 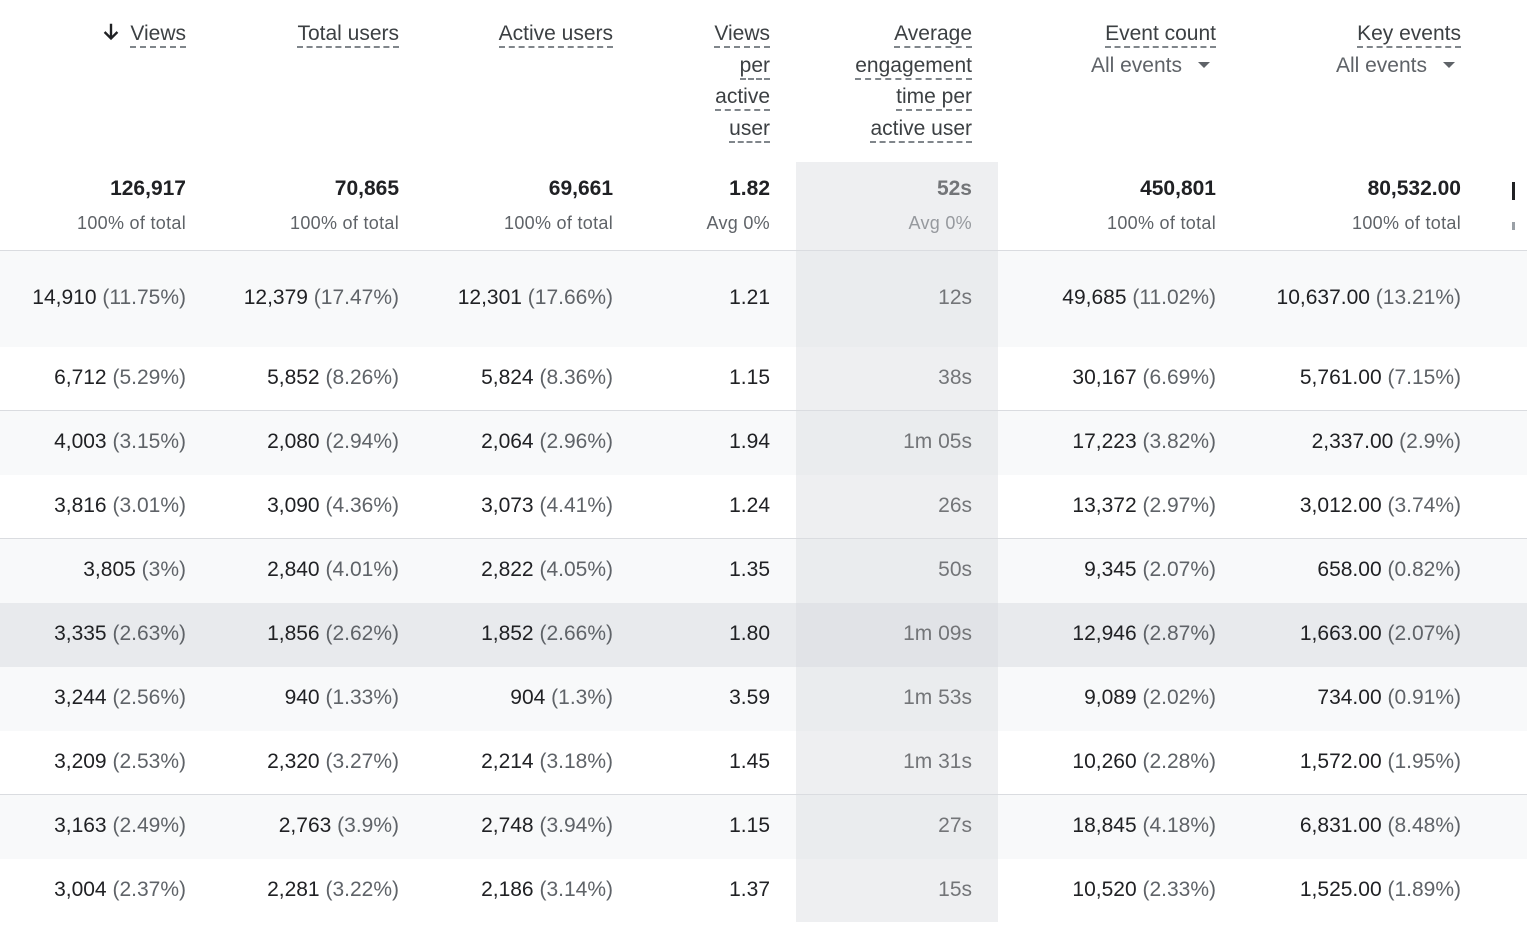 What do you see at coordinates (1449, 64) in the screenshot?
I see `caret-down-icon` at bounding box center [1449, 64].